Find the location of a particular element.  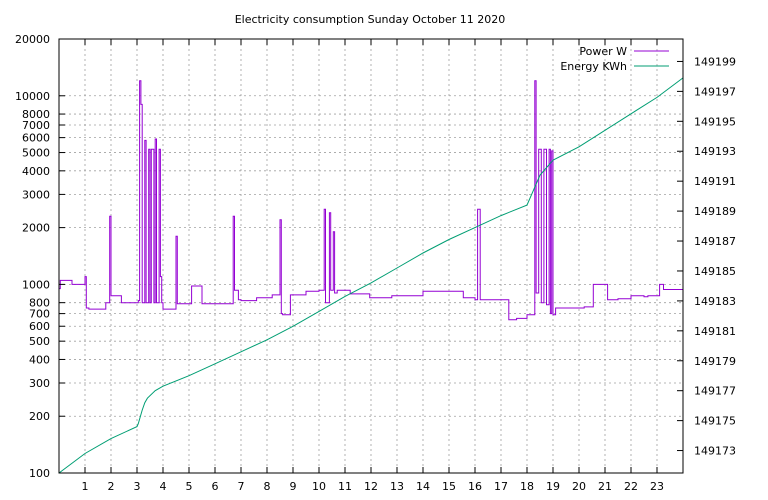

legend-label-power-w: Power W is located at coordinates (603, 51).